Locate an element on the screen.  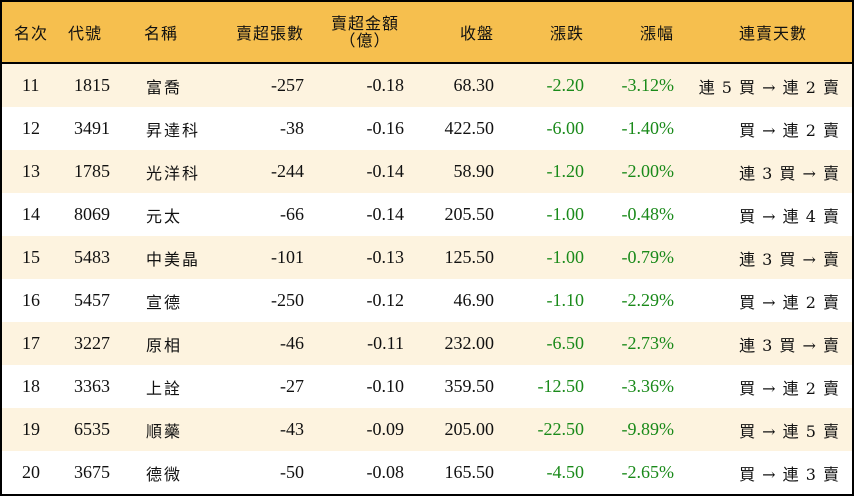
header-code: 代號 is located at coordinates (85, 33).